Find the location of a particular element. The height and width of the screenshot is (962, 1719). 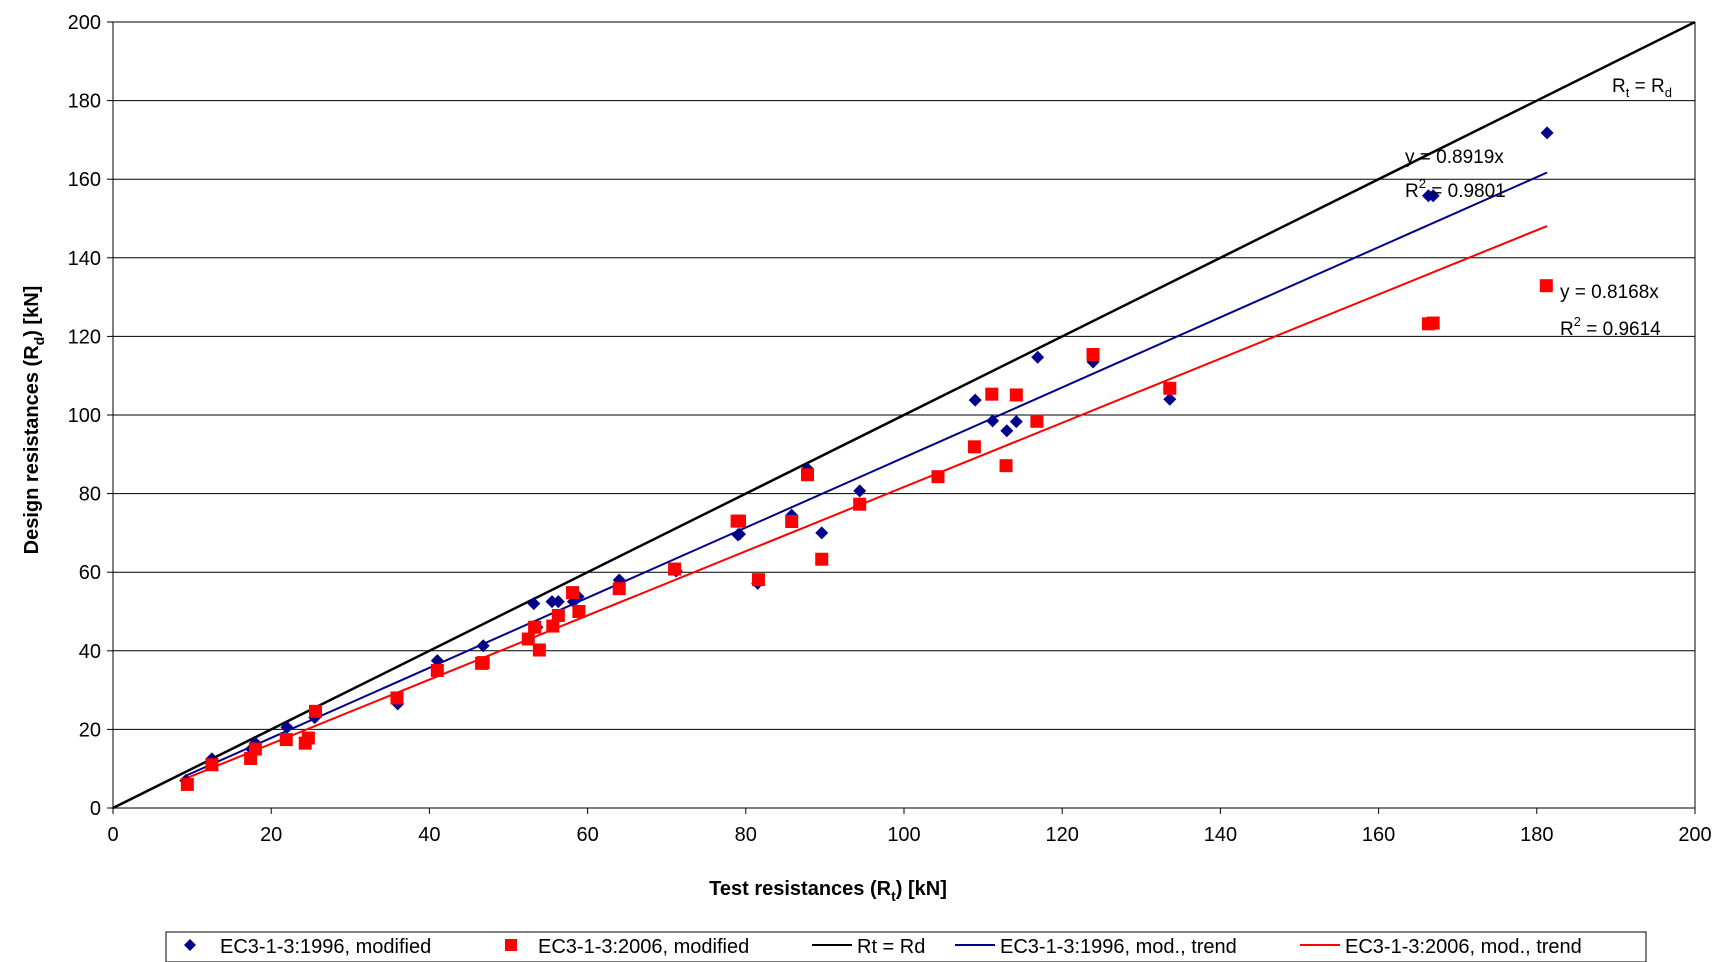

y-tick-label: 100 is located at coordinates (84, 416).